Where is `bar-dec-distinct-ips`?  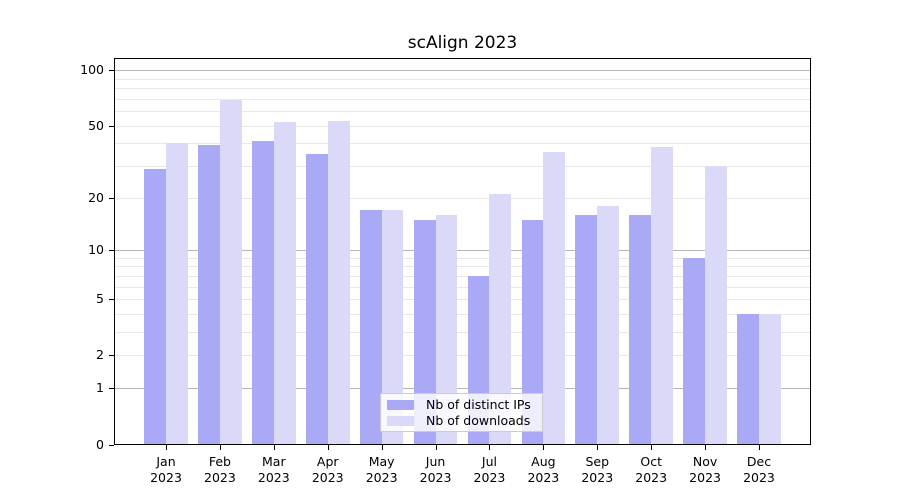 bar-dec-distinct-ips is located at coordinates (748, 379).